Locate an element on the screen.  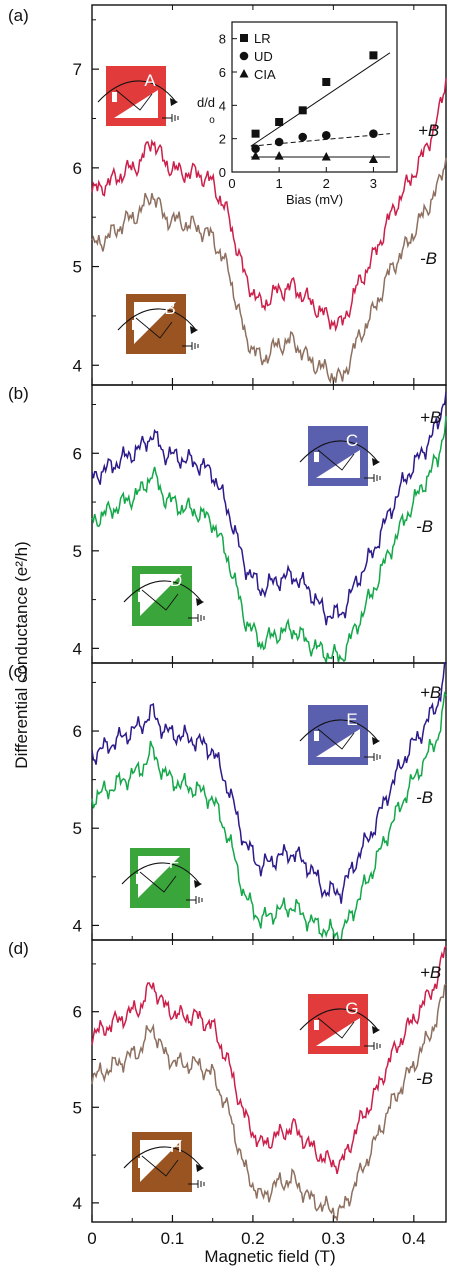
device-letter: H is located at coordinates (176, 1146).